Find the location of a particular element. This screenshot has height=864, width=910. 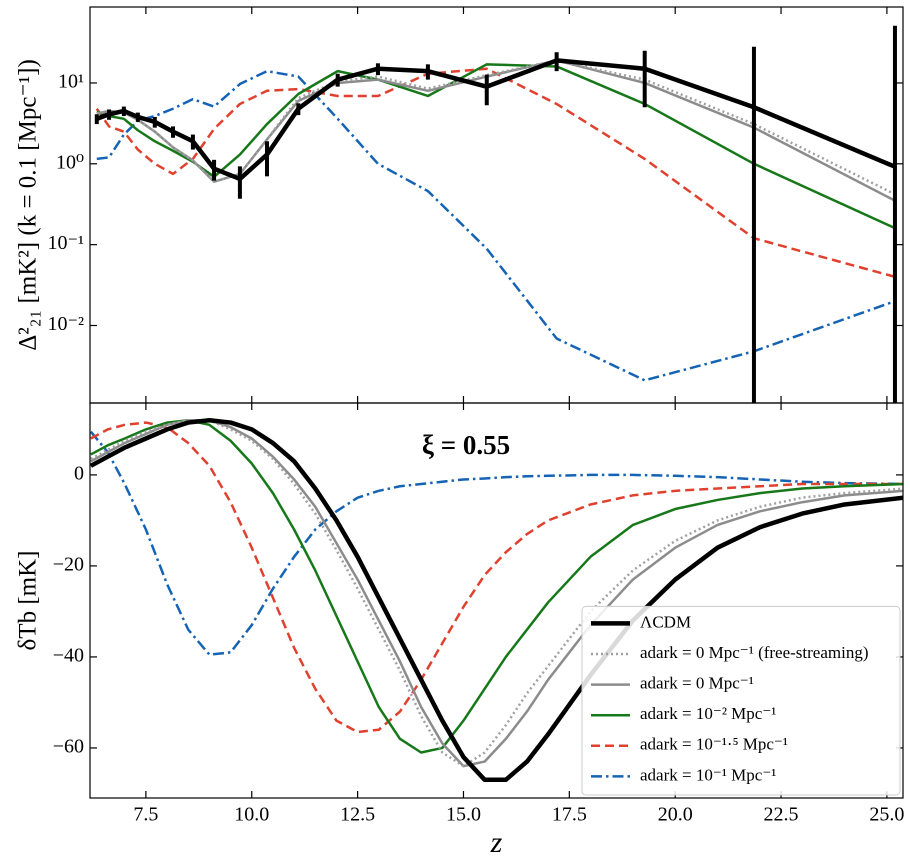

series-line is located at coordinates (495, 120).